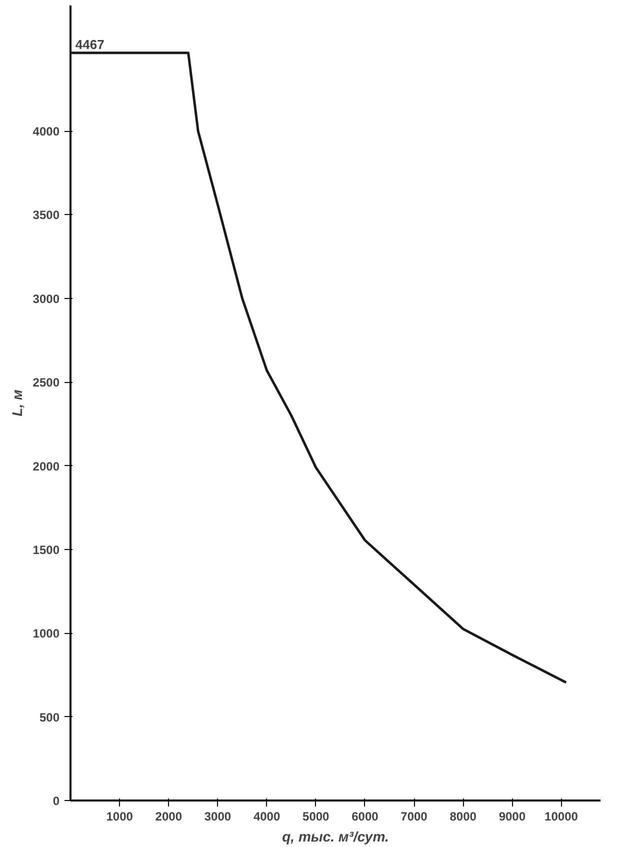 The height and width of the screenshot is (847, 620). Describe the element at coordinates (266, 817) in the screenshot. I see `x-tick-label: 4000` at that location.